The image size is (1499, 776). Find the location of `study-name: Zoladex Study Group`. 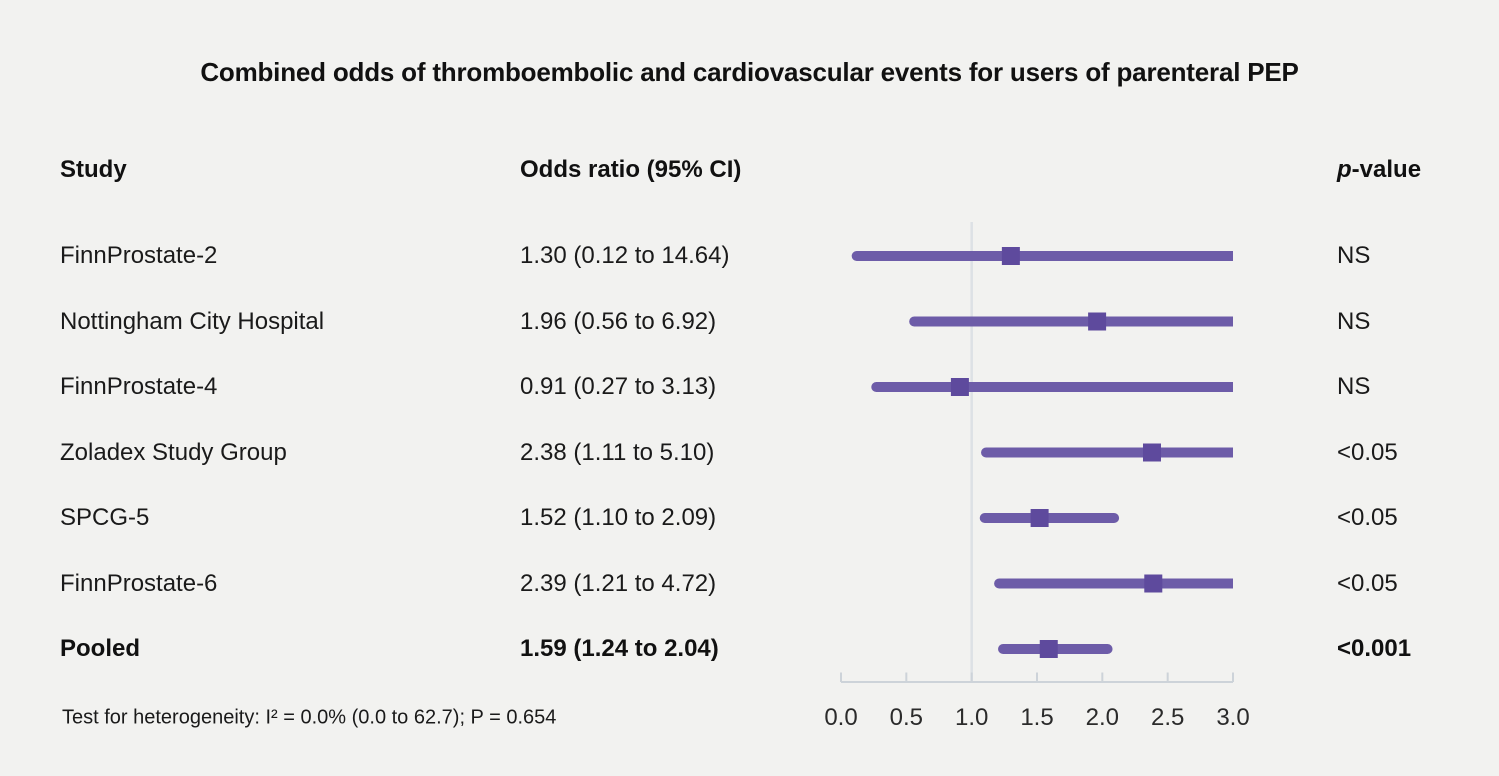

study-name: Zoladex Study Group is located at coordinates (173, 452).